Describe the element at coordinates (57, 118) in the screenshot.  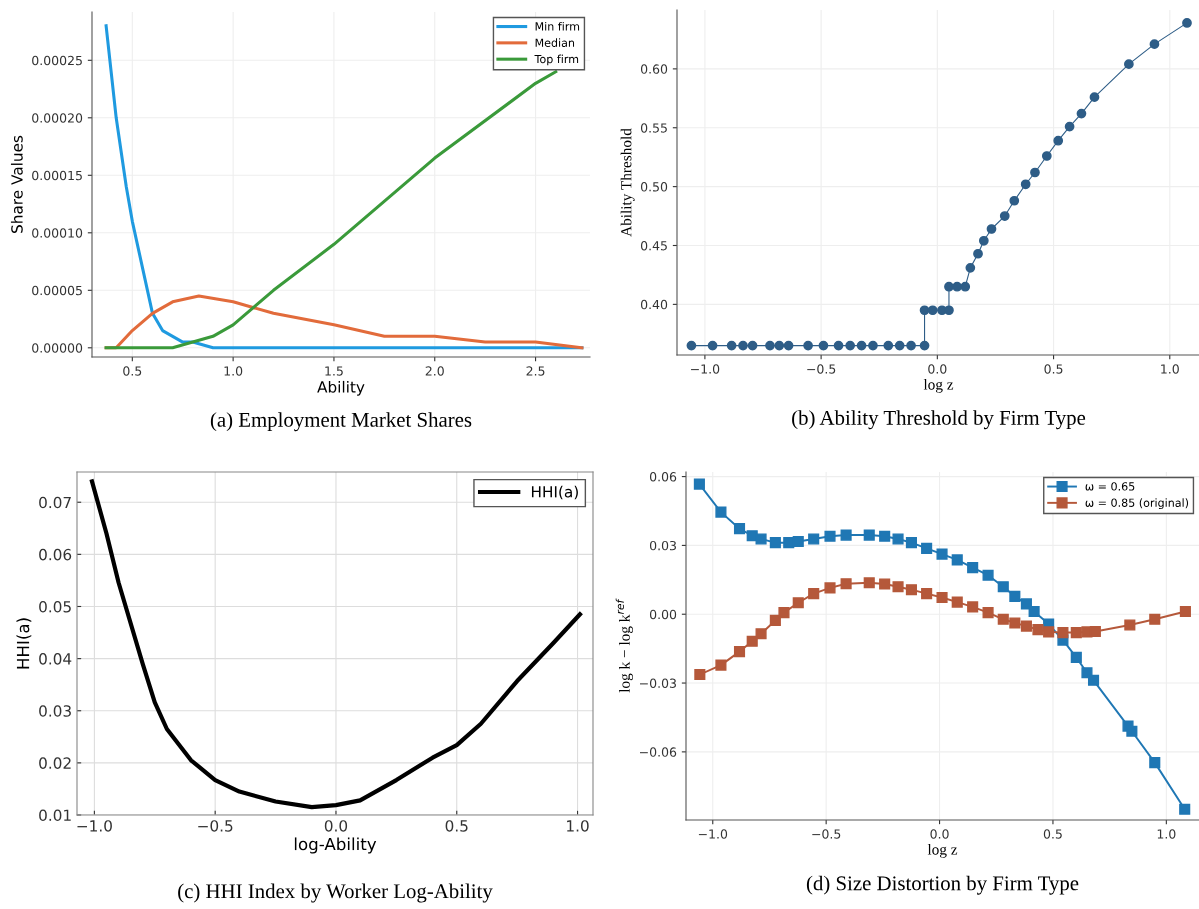
I see `y-tick-label: 0.00020` at that location.